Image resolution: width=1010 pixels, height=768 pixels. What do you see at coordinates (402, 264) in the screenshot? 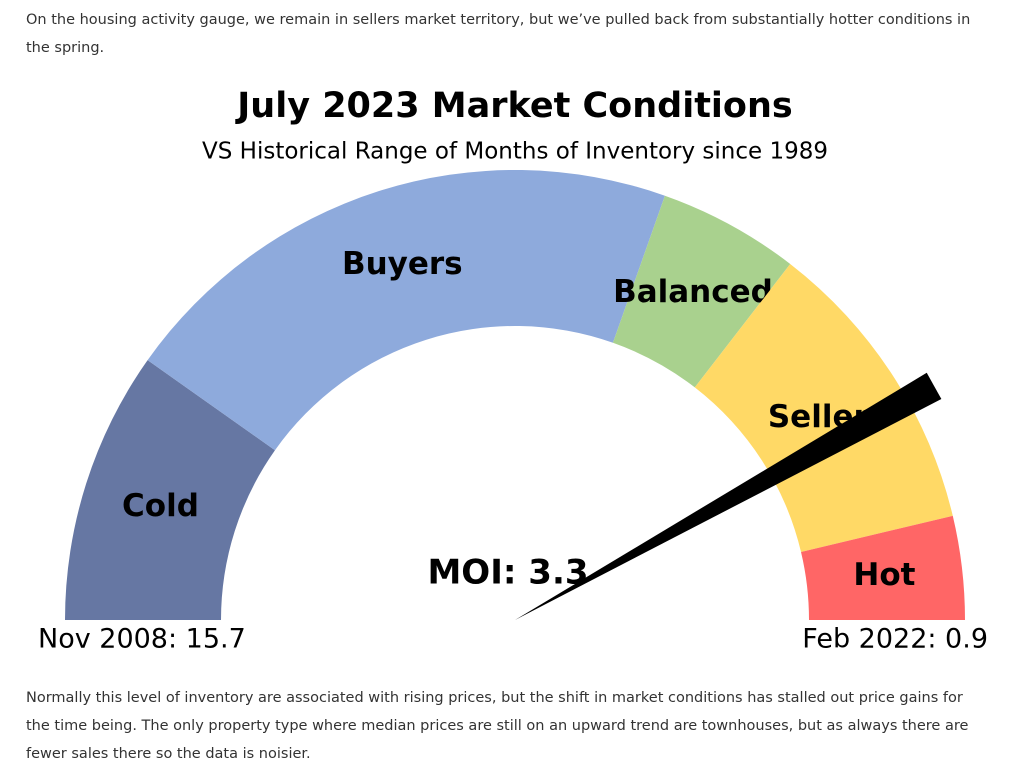
I see `segment-label: Buyers` at bounding box center [402, 264].